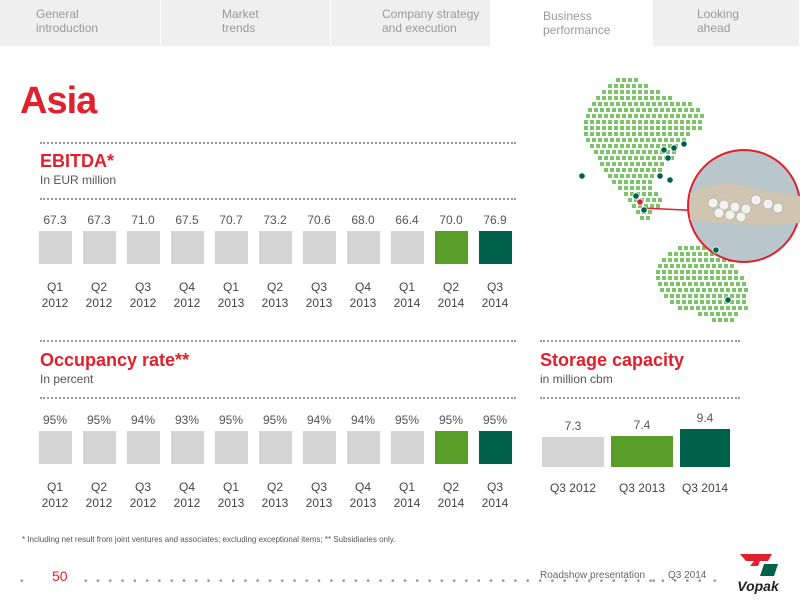 The width and height of the screenshot is (800, 600). I want to click on occupancy-value-label: 95%, so click(55, 420).